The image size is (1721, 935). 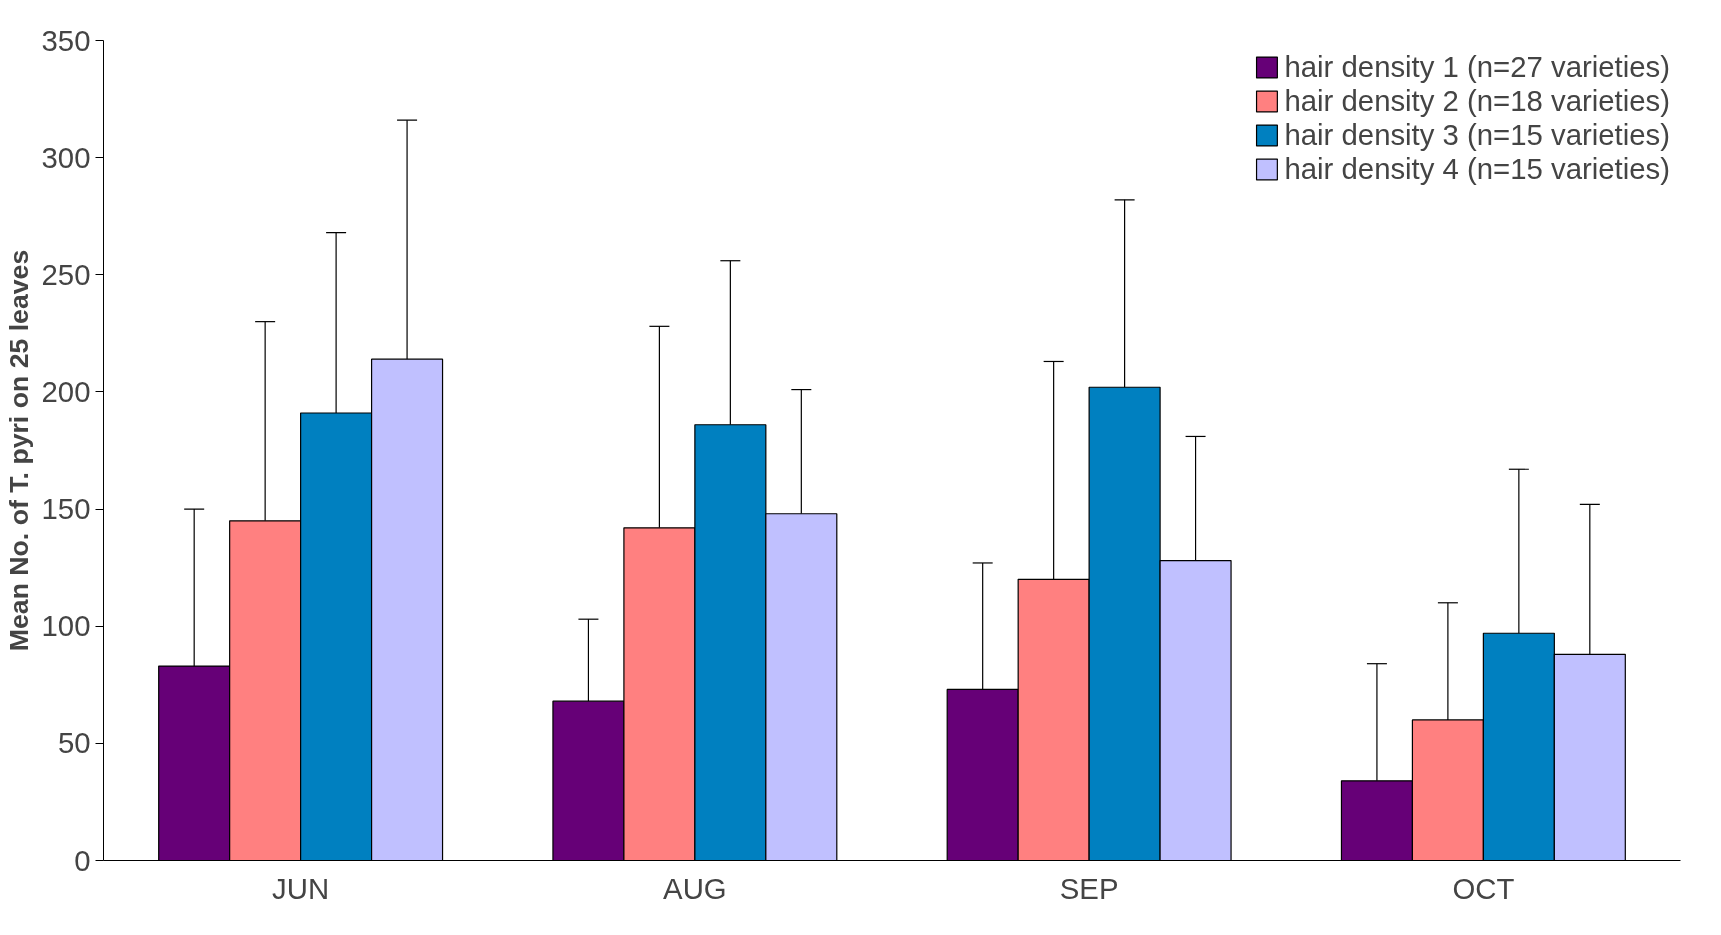 What do you see at coordinates (1477, 67) in the screenshot?
I see `legend-label: hair density 1 (n=27 varieties)` at bounding box center [1477, 67].